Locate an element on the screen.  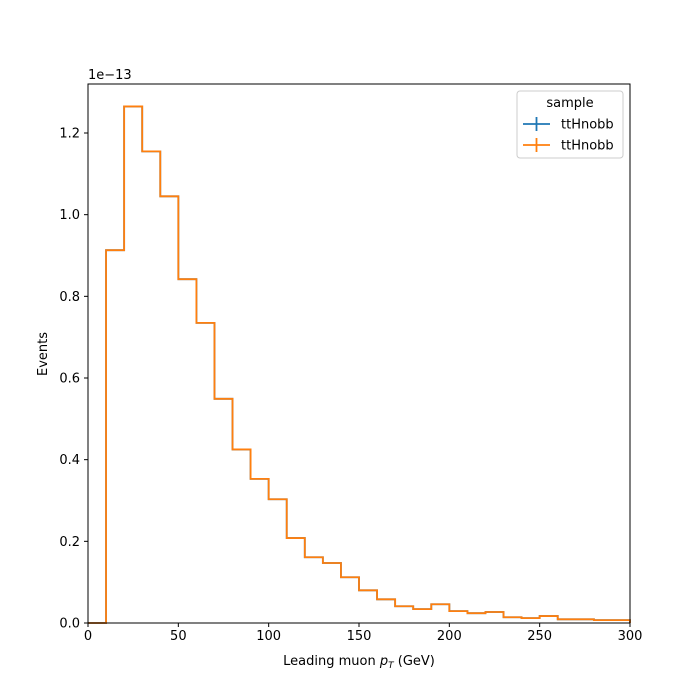
x-tick-label: 0 is located at coordinates (88, 636).